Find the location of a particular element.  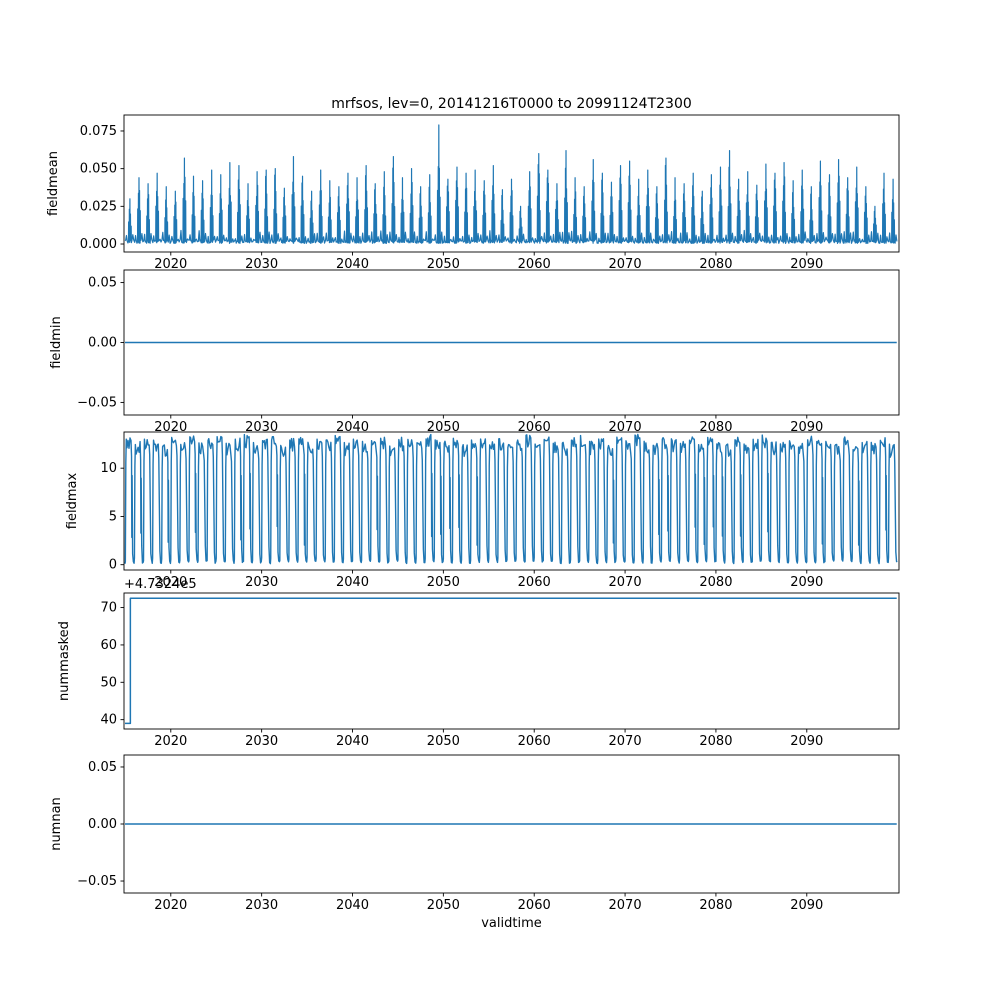

y-axis-label-fieldmin: fieldmin is located at coordinates (56, 342).